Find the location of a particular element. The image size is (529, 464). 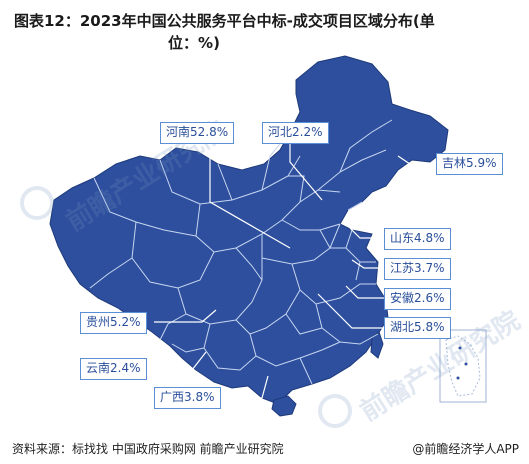

region-value: 4.8% is located at coordinates (429, 238).